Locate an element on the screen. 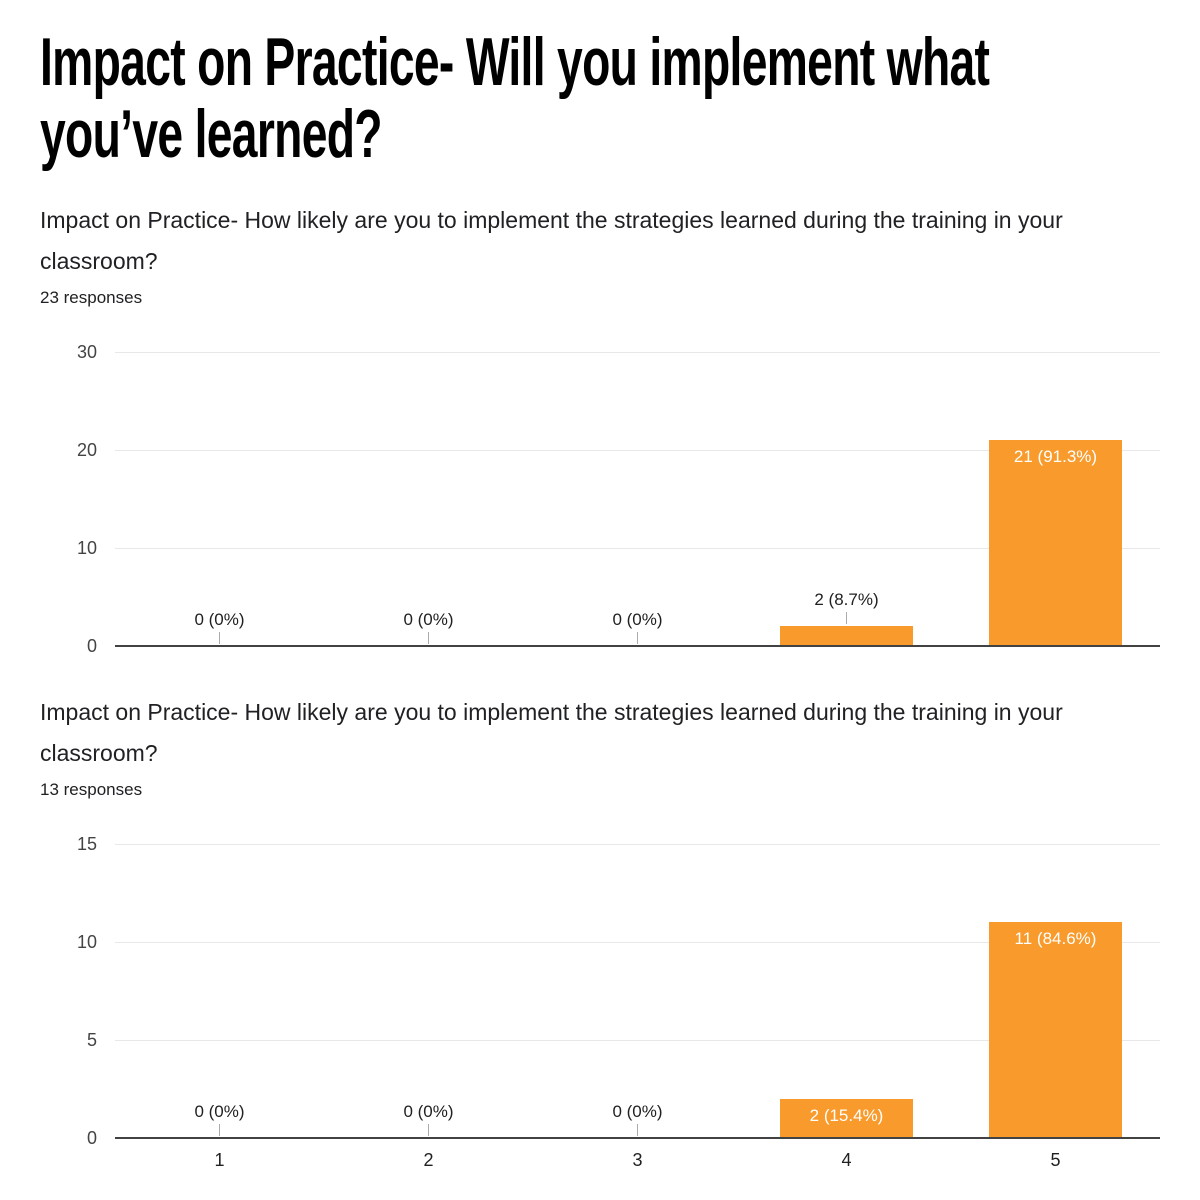 The width and height of the screenshot is (1200, 1200). category-slot: 2 (8.7%) is located at coordinates (846, 499).